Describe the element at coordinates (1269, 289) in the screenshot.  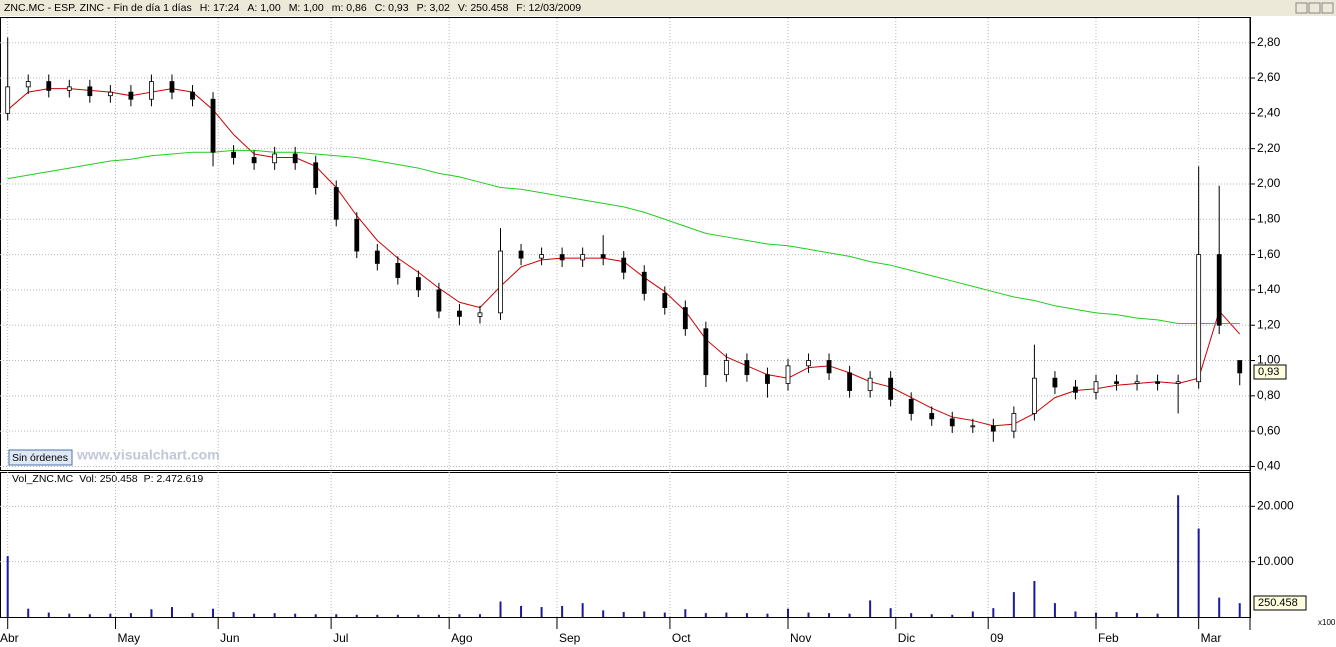
I see `y-tick-label: 1,40` at that location.